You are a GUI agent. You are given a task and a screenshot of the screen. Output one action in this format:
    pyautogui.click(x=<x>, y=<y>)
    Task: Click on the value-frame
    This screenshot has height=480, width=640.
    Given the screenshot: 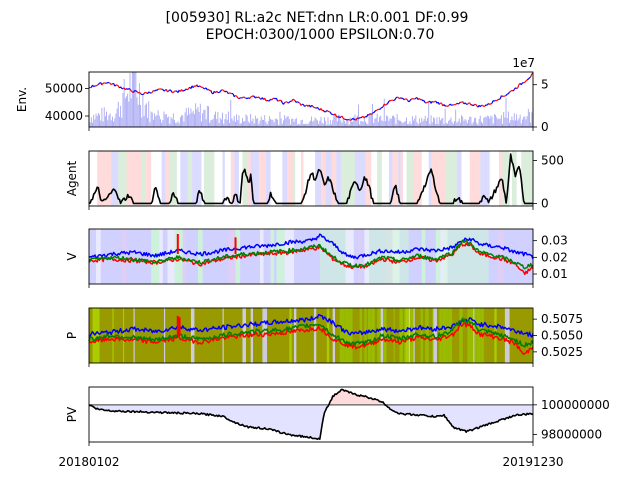 What is the action you would take?
    pyautogui.click(x=311, y=256)
    